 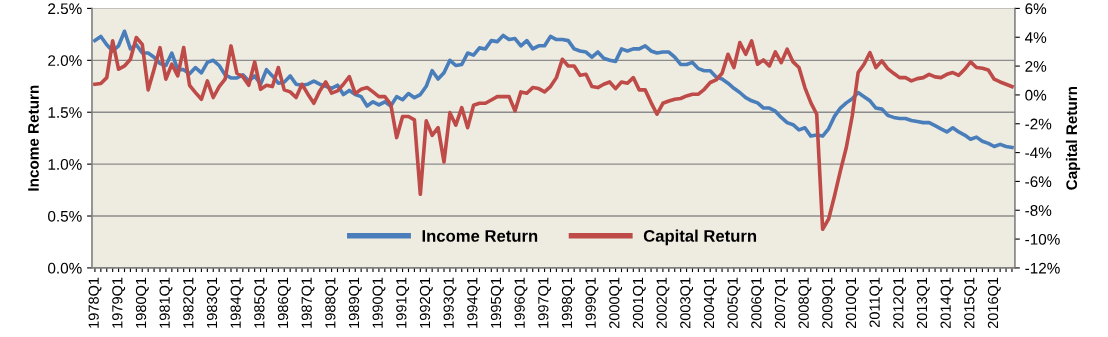 What do you see at coordinates (308, 302) in the screenshot?
I see `x-tick-label: 1987Q1` at bounding box center [308, 302].